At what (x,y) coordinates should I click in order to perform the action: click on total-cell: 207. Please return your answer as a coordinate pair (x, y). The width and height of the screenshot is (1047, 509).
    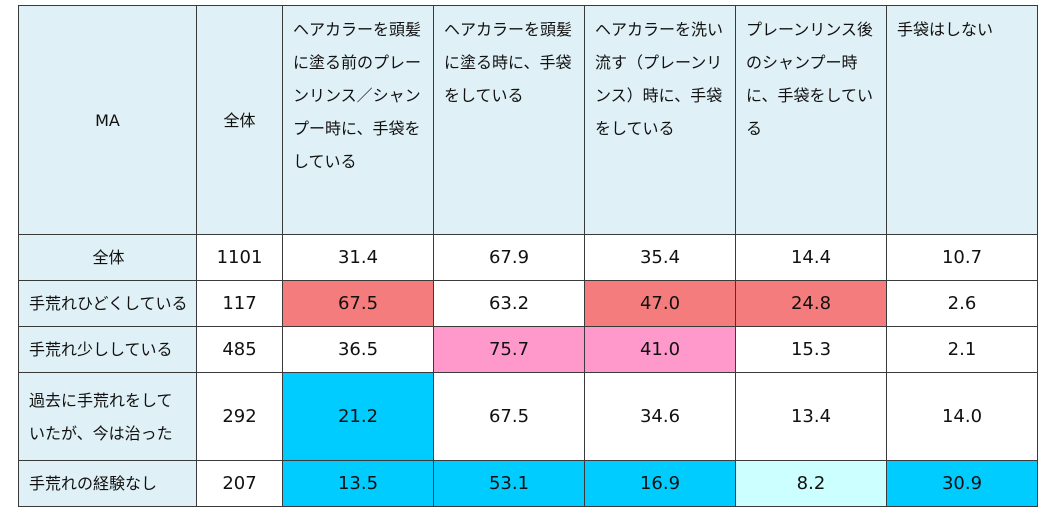
    Looking at the image, I should click on (239, 483).